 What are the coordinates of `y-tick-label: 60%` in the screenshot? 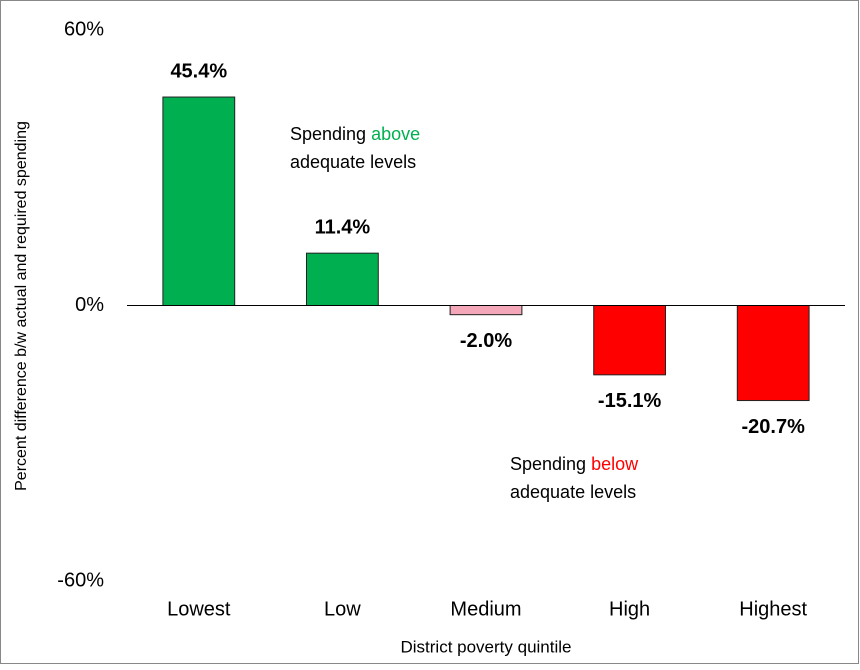 It's located at (84, 29).